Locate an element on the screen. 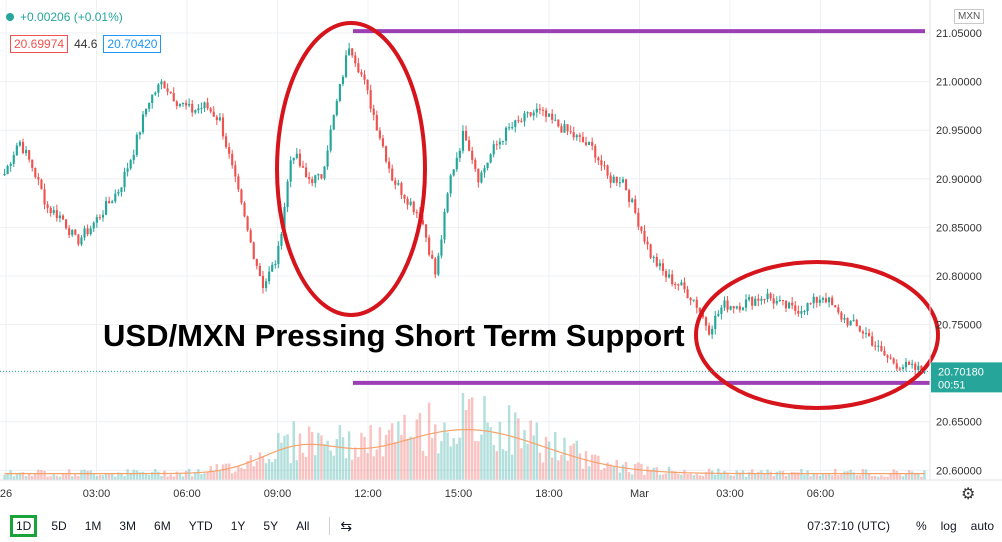 The width and height of the screenshot is (1002, 542). range-button-all: All is located at coordinates (303, 526).